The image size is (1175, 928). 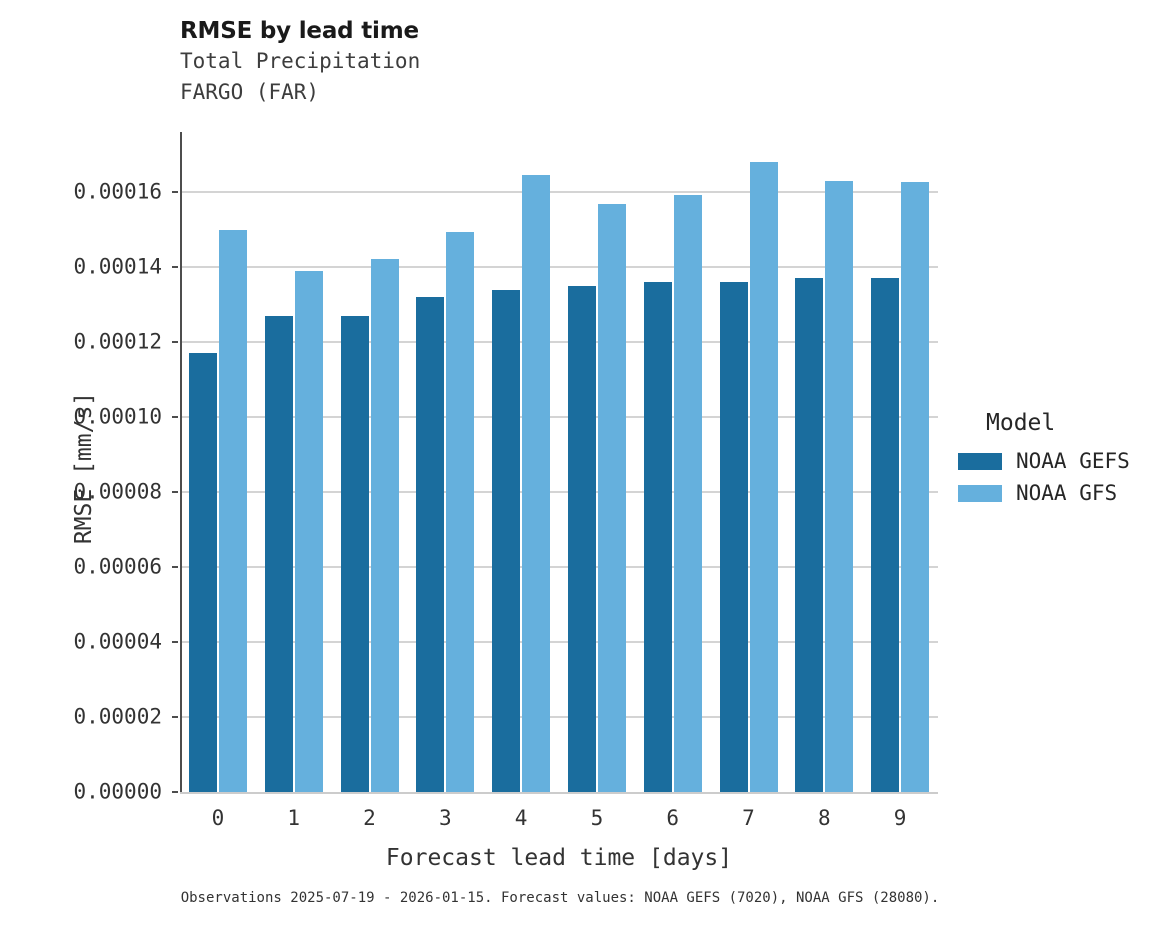 What do you see at coordinates (445, 818) in the screenshot?
I see `x-axis-tick-label: 3` at bounding box center [445, 818].